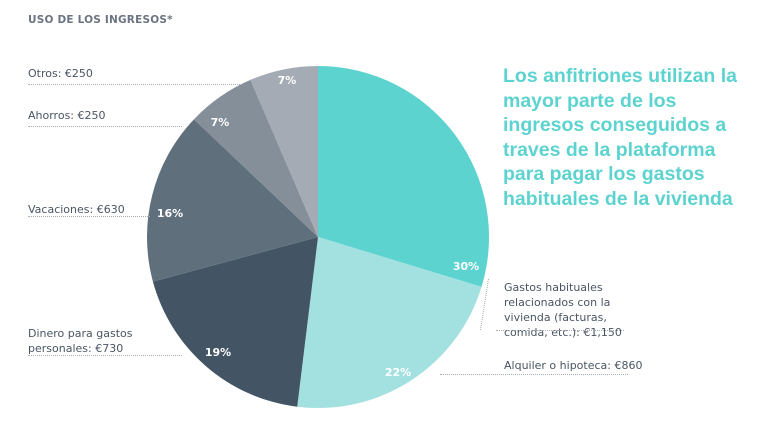 The image size is (766, 442). I want to click on leader-line-vacaciones, so click(89, 216).